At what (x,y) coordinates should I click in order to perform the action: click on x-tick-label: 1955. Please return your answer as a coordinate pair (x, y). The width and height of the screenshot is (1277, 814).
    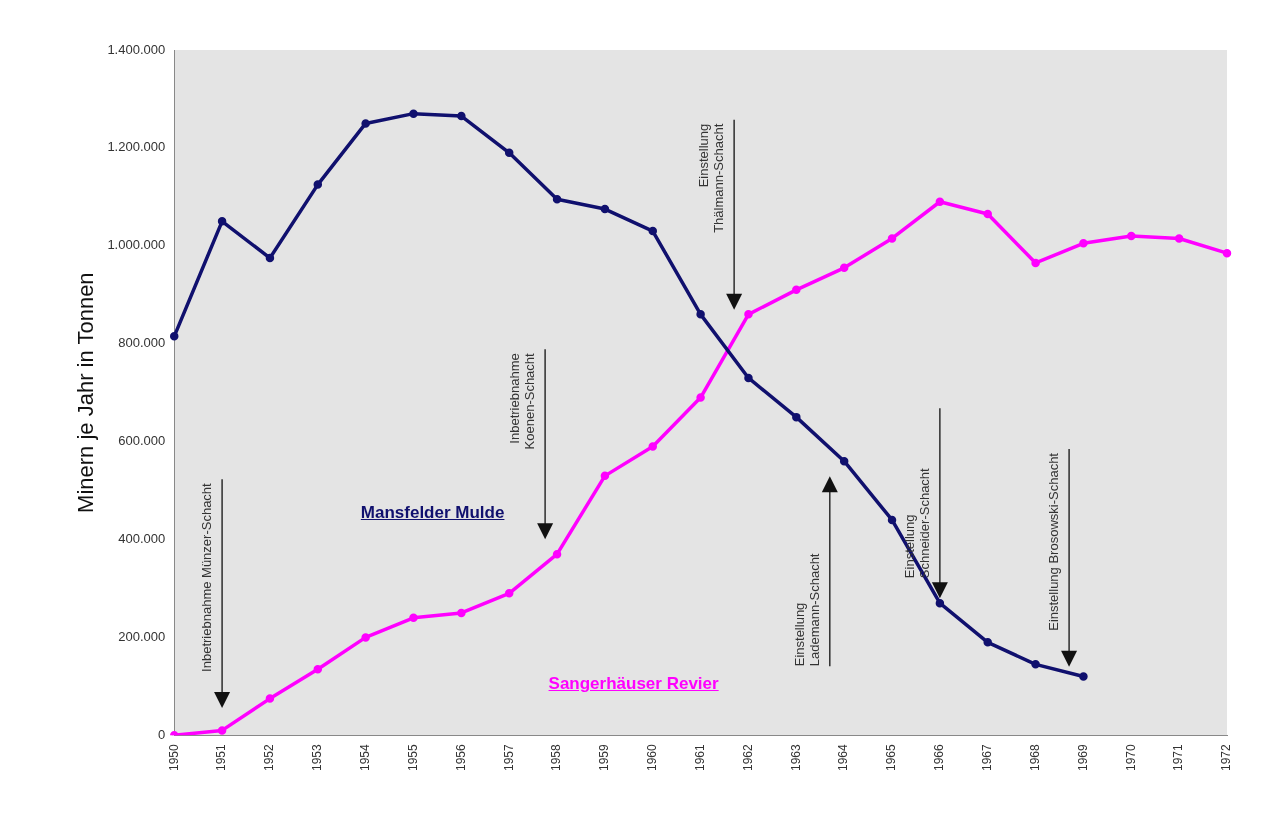
    Looking at the image, I should click on (412, 757).